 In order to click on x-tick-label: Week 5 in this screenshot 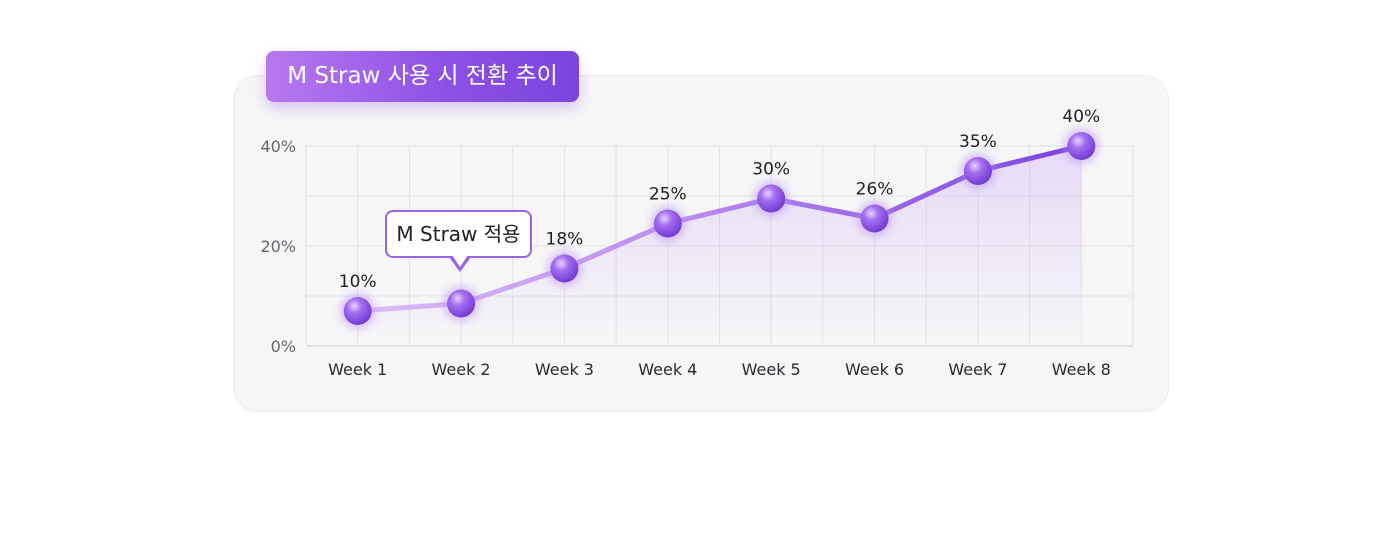, I will do `click(771, 369)`.